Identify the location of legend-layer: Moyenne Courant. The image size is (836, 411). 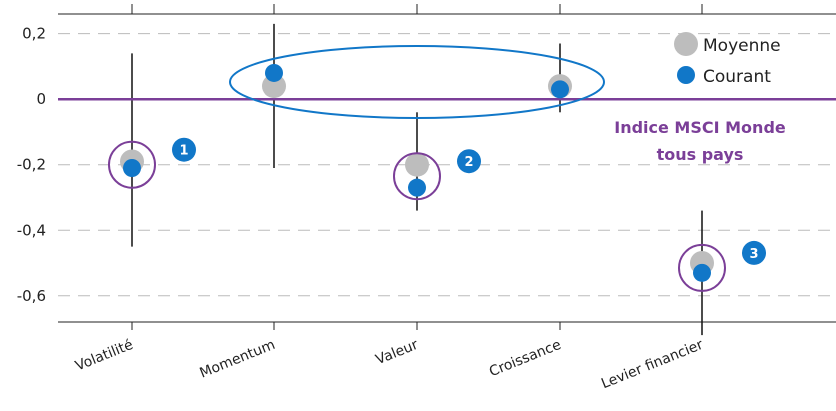
(727, 59).